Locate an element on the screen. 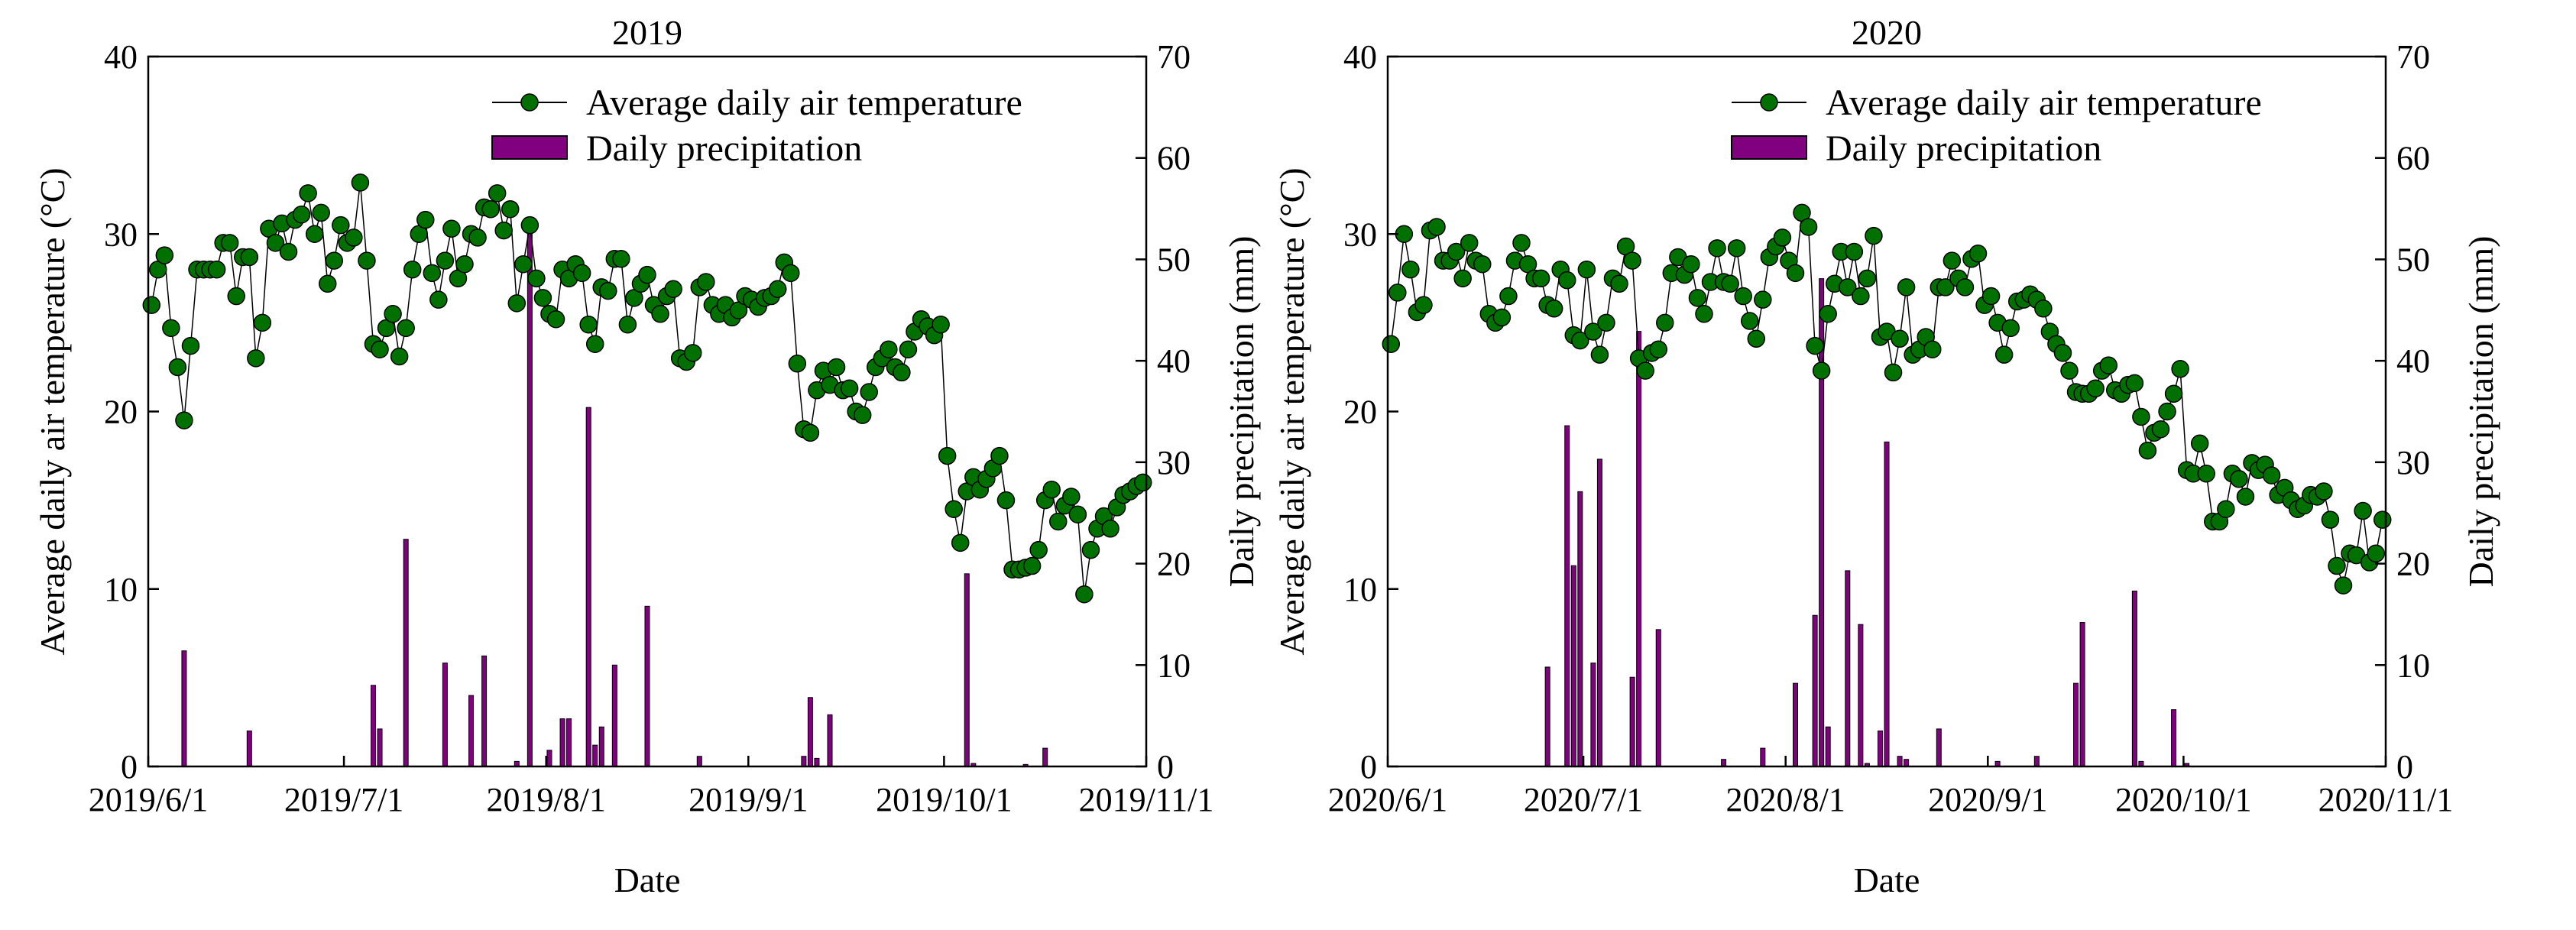 The height and width of the screenshot is (930, 2576). chart-title: 2019 is located at coordinates (647, 32).